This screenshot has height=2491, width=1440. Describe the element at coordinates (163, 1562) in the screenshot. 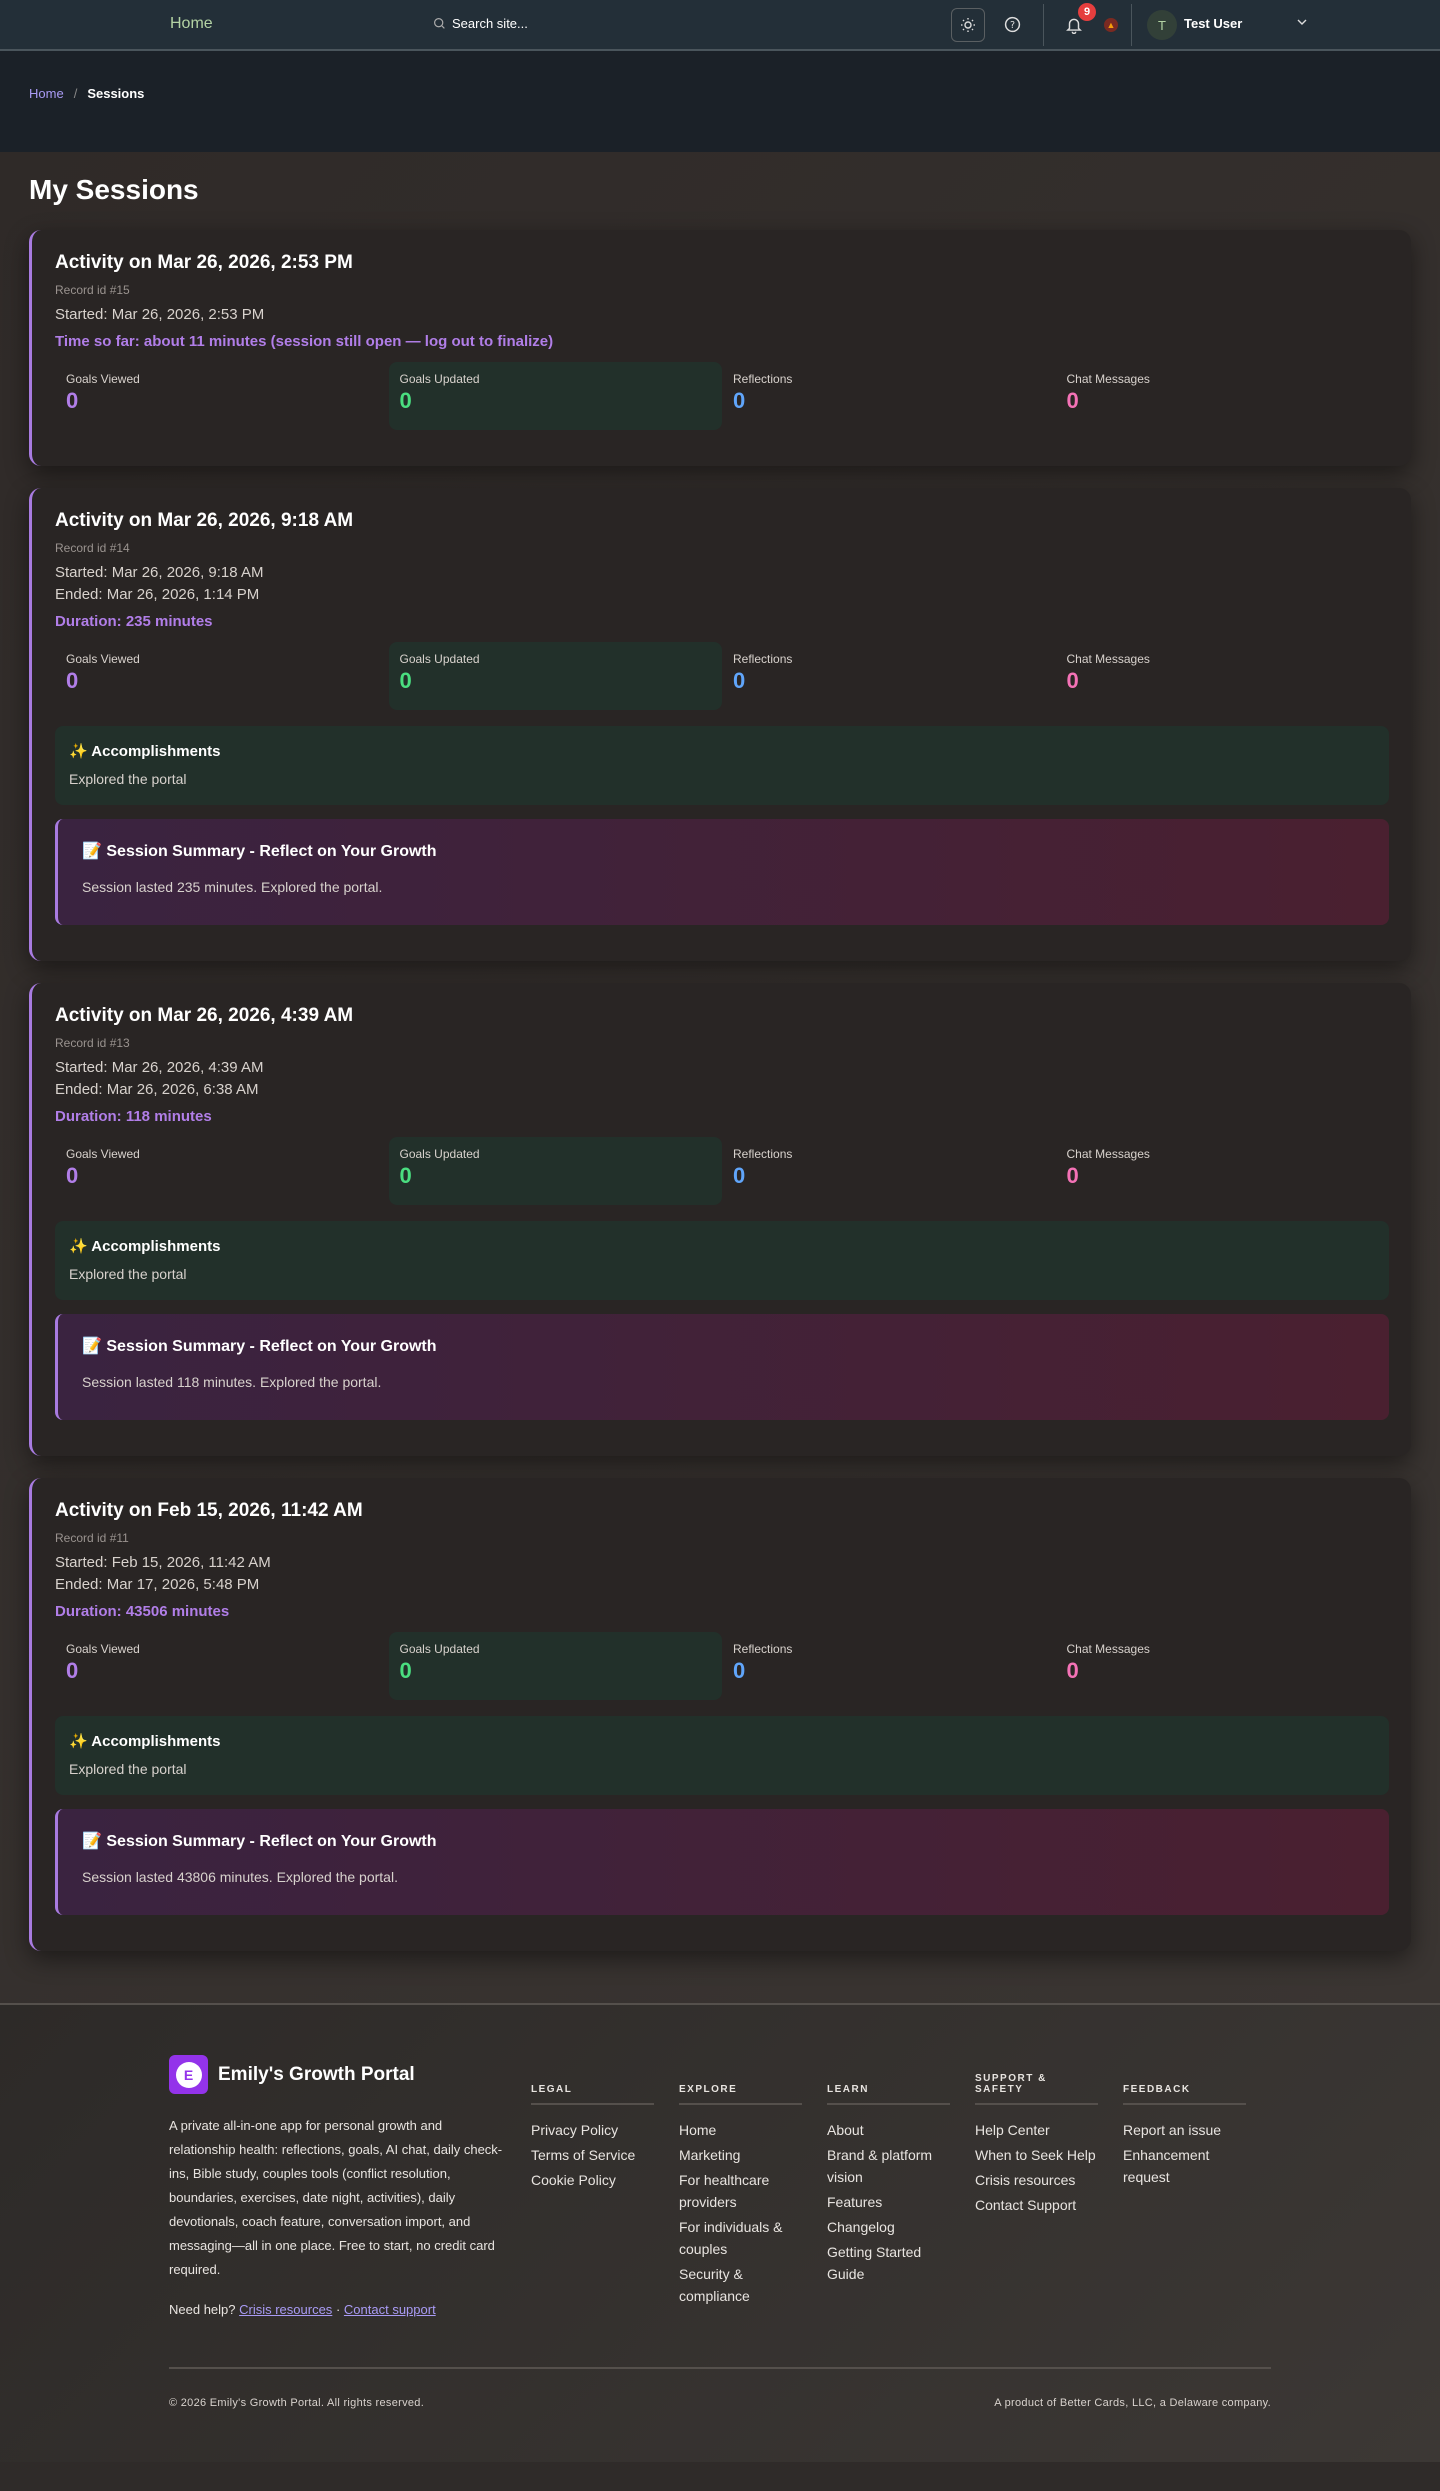

I see `started-time: Started: Feb 15, 2026, 11:42 AM` at that location.